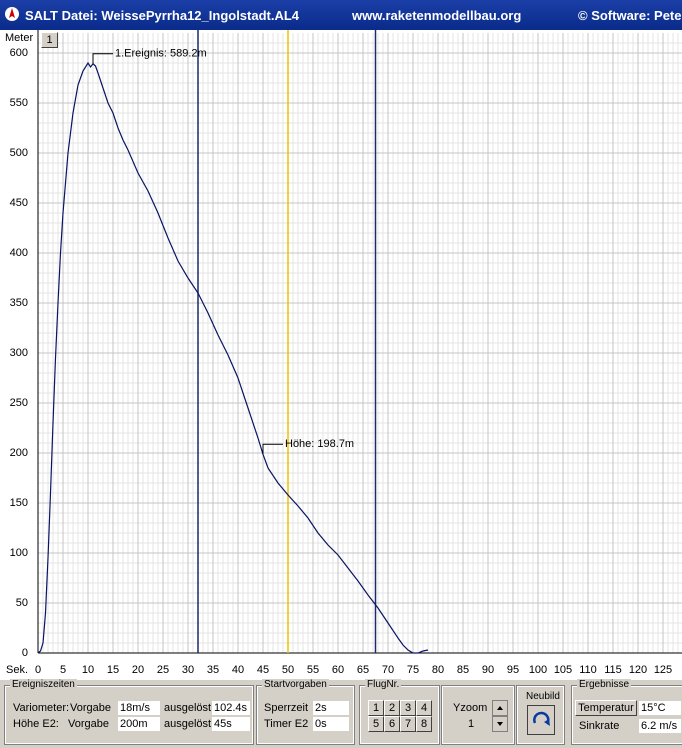 The width and height of the screenshot is (682, 748). Describe the element at coordinates (538, 670) in the screenshot. I see `x-tick-label: 100` at that location.